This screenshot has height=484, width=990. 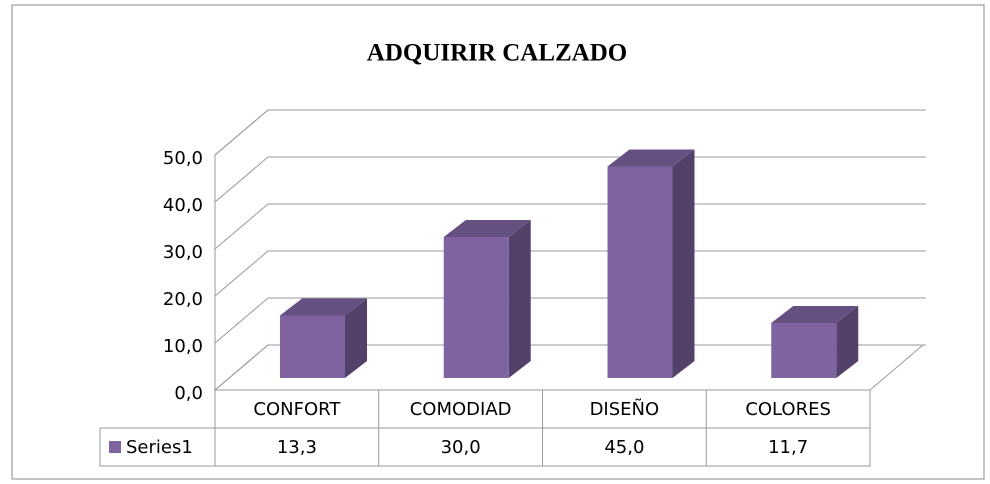 I want to click on y-tick-label: 50,0, so click(x=183, y=158).